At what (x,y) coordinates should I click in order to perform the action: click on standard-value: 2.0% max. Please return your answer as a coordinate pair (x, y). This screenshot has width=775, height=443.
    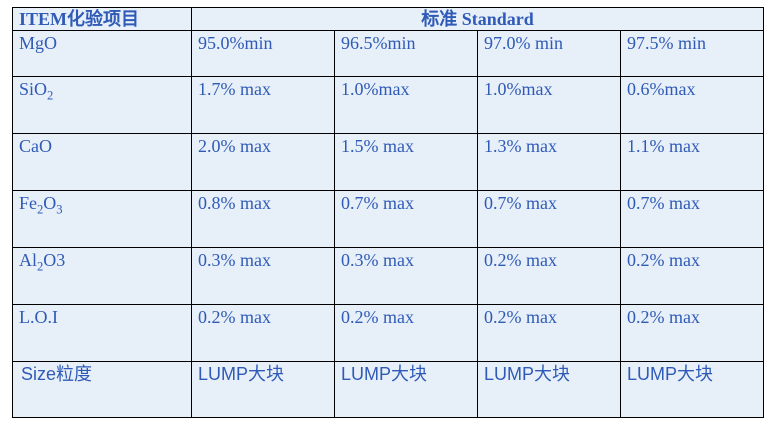
    Looking at the image, I should click on (263, 162).